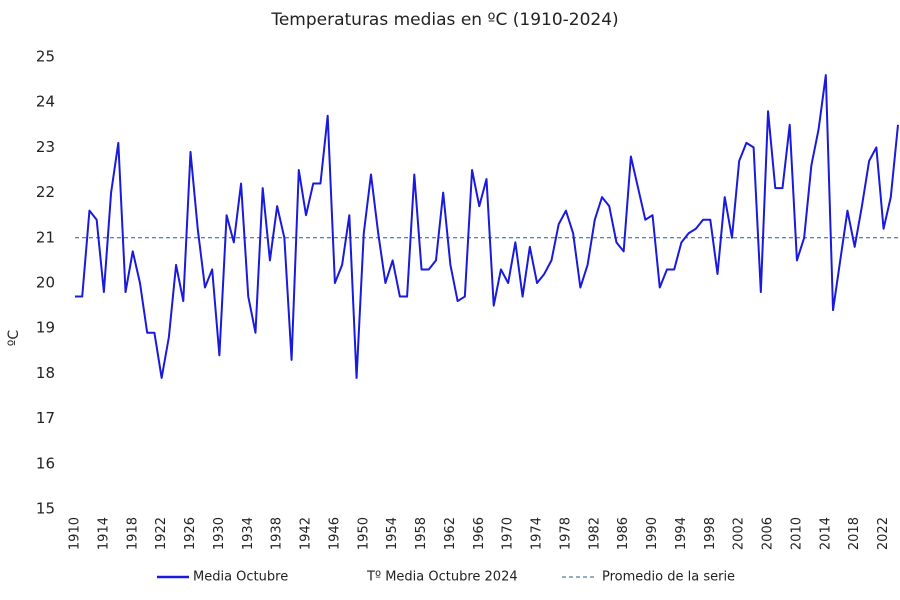 The height and width of the screenshot is (600, 900). What do you see at coordinates (219, 533) in the screenshot?
I see `x-tick-label: 1930` at bounding box center [219, 533].